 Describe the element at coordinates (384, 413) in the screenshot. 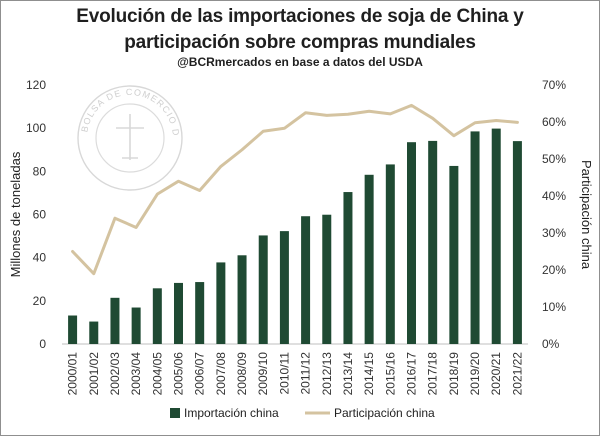

I see `legend-label-participacion: Participación china` at that location.